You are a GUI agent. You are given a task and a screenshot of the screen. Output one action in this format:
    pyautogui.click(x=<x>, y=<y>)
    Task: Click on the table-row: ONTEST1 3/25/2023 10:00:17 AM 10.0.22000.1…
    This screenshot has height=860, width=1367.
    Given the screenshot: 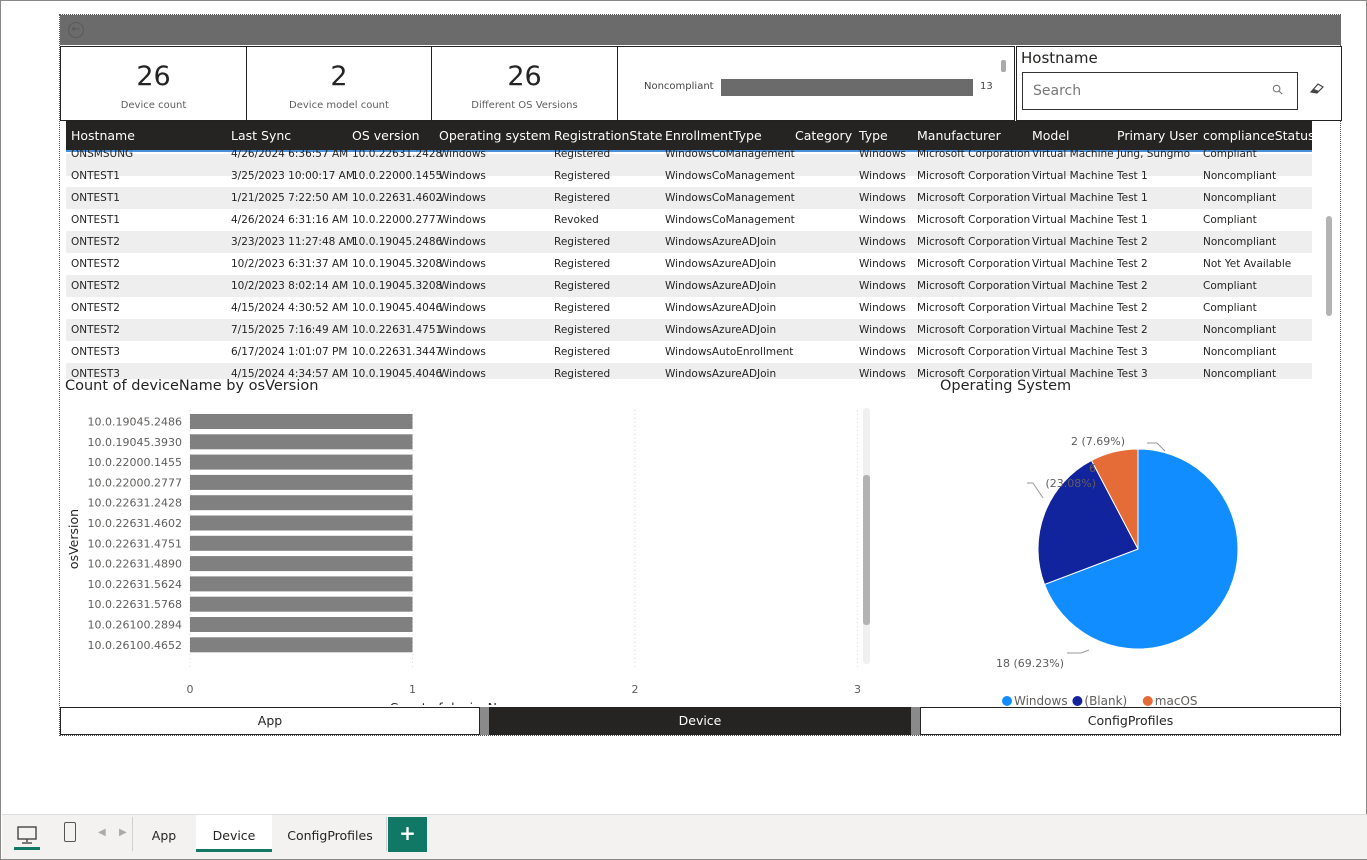 What is the action you would take?
    pyautogui.click(x=689, y=176)
    